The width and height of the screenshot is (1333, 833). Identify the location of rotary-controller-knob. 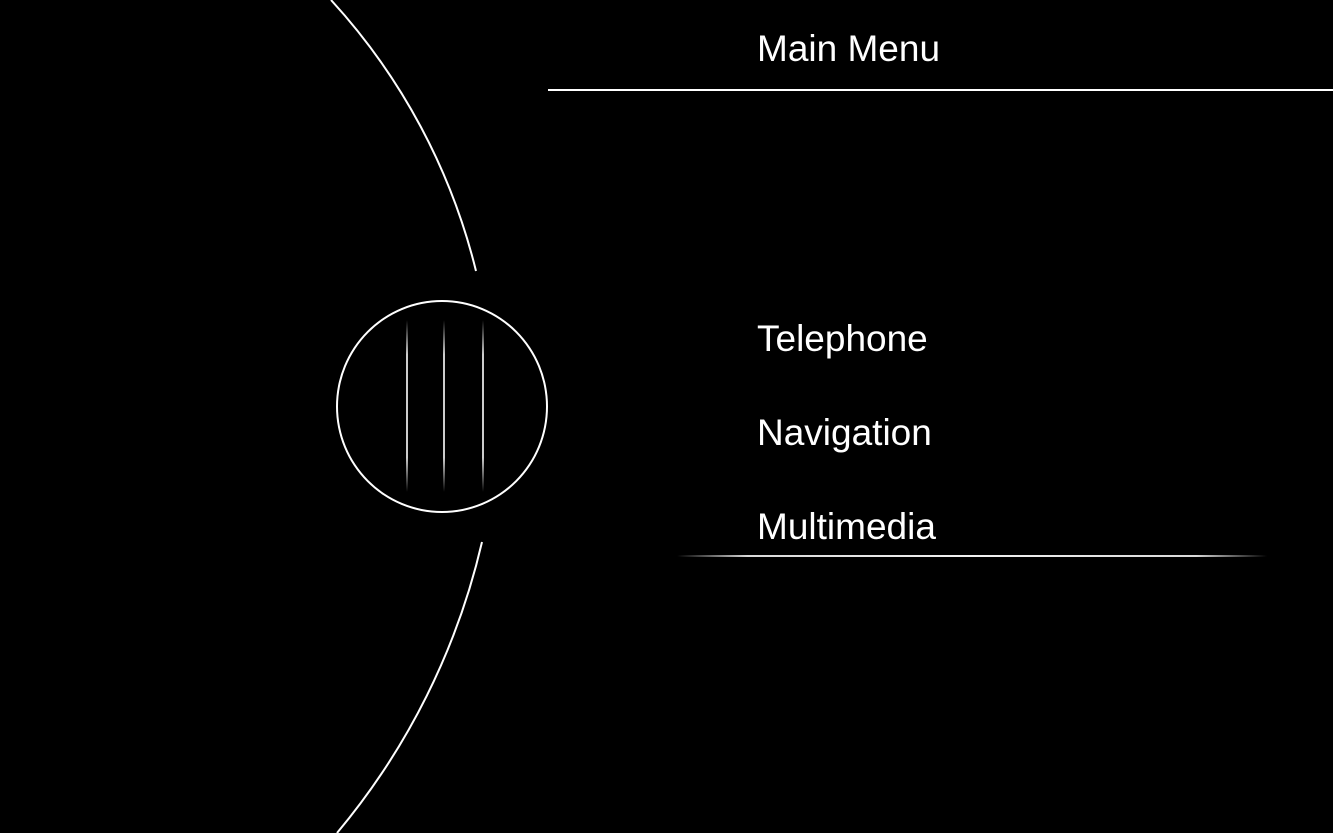
(442, 406).